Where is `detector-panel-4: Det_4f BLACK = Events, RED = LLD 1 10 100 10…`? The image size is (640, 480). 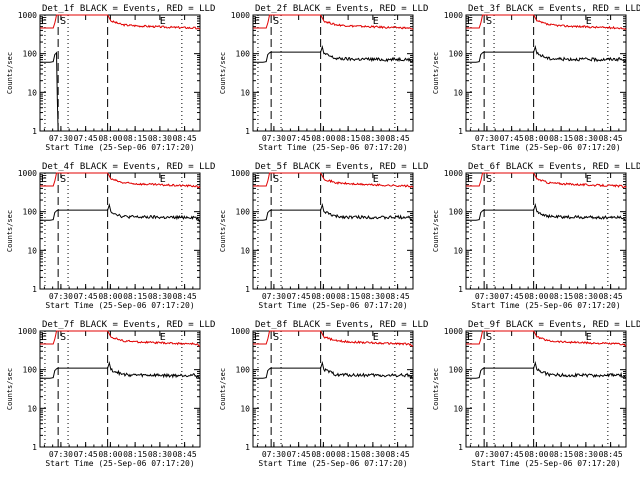
detector-panel-4: Det_4f BLACK = Events, RED = LLD 1 10 100 10… is located at coordinates (110, 236).